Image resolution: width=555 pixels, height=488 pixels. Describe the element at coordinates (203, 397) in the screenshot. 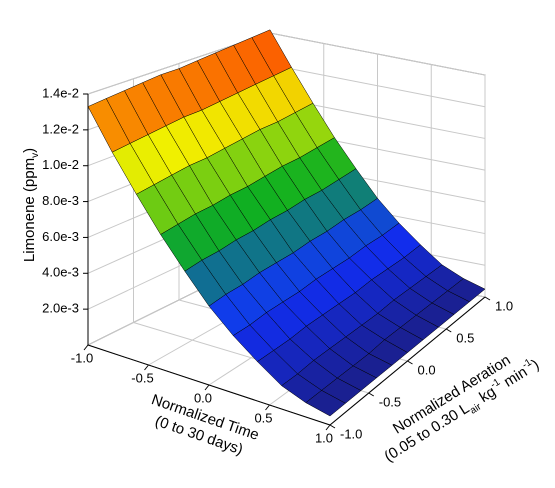

I see `x-tick-label: 0.0` at that location.